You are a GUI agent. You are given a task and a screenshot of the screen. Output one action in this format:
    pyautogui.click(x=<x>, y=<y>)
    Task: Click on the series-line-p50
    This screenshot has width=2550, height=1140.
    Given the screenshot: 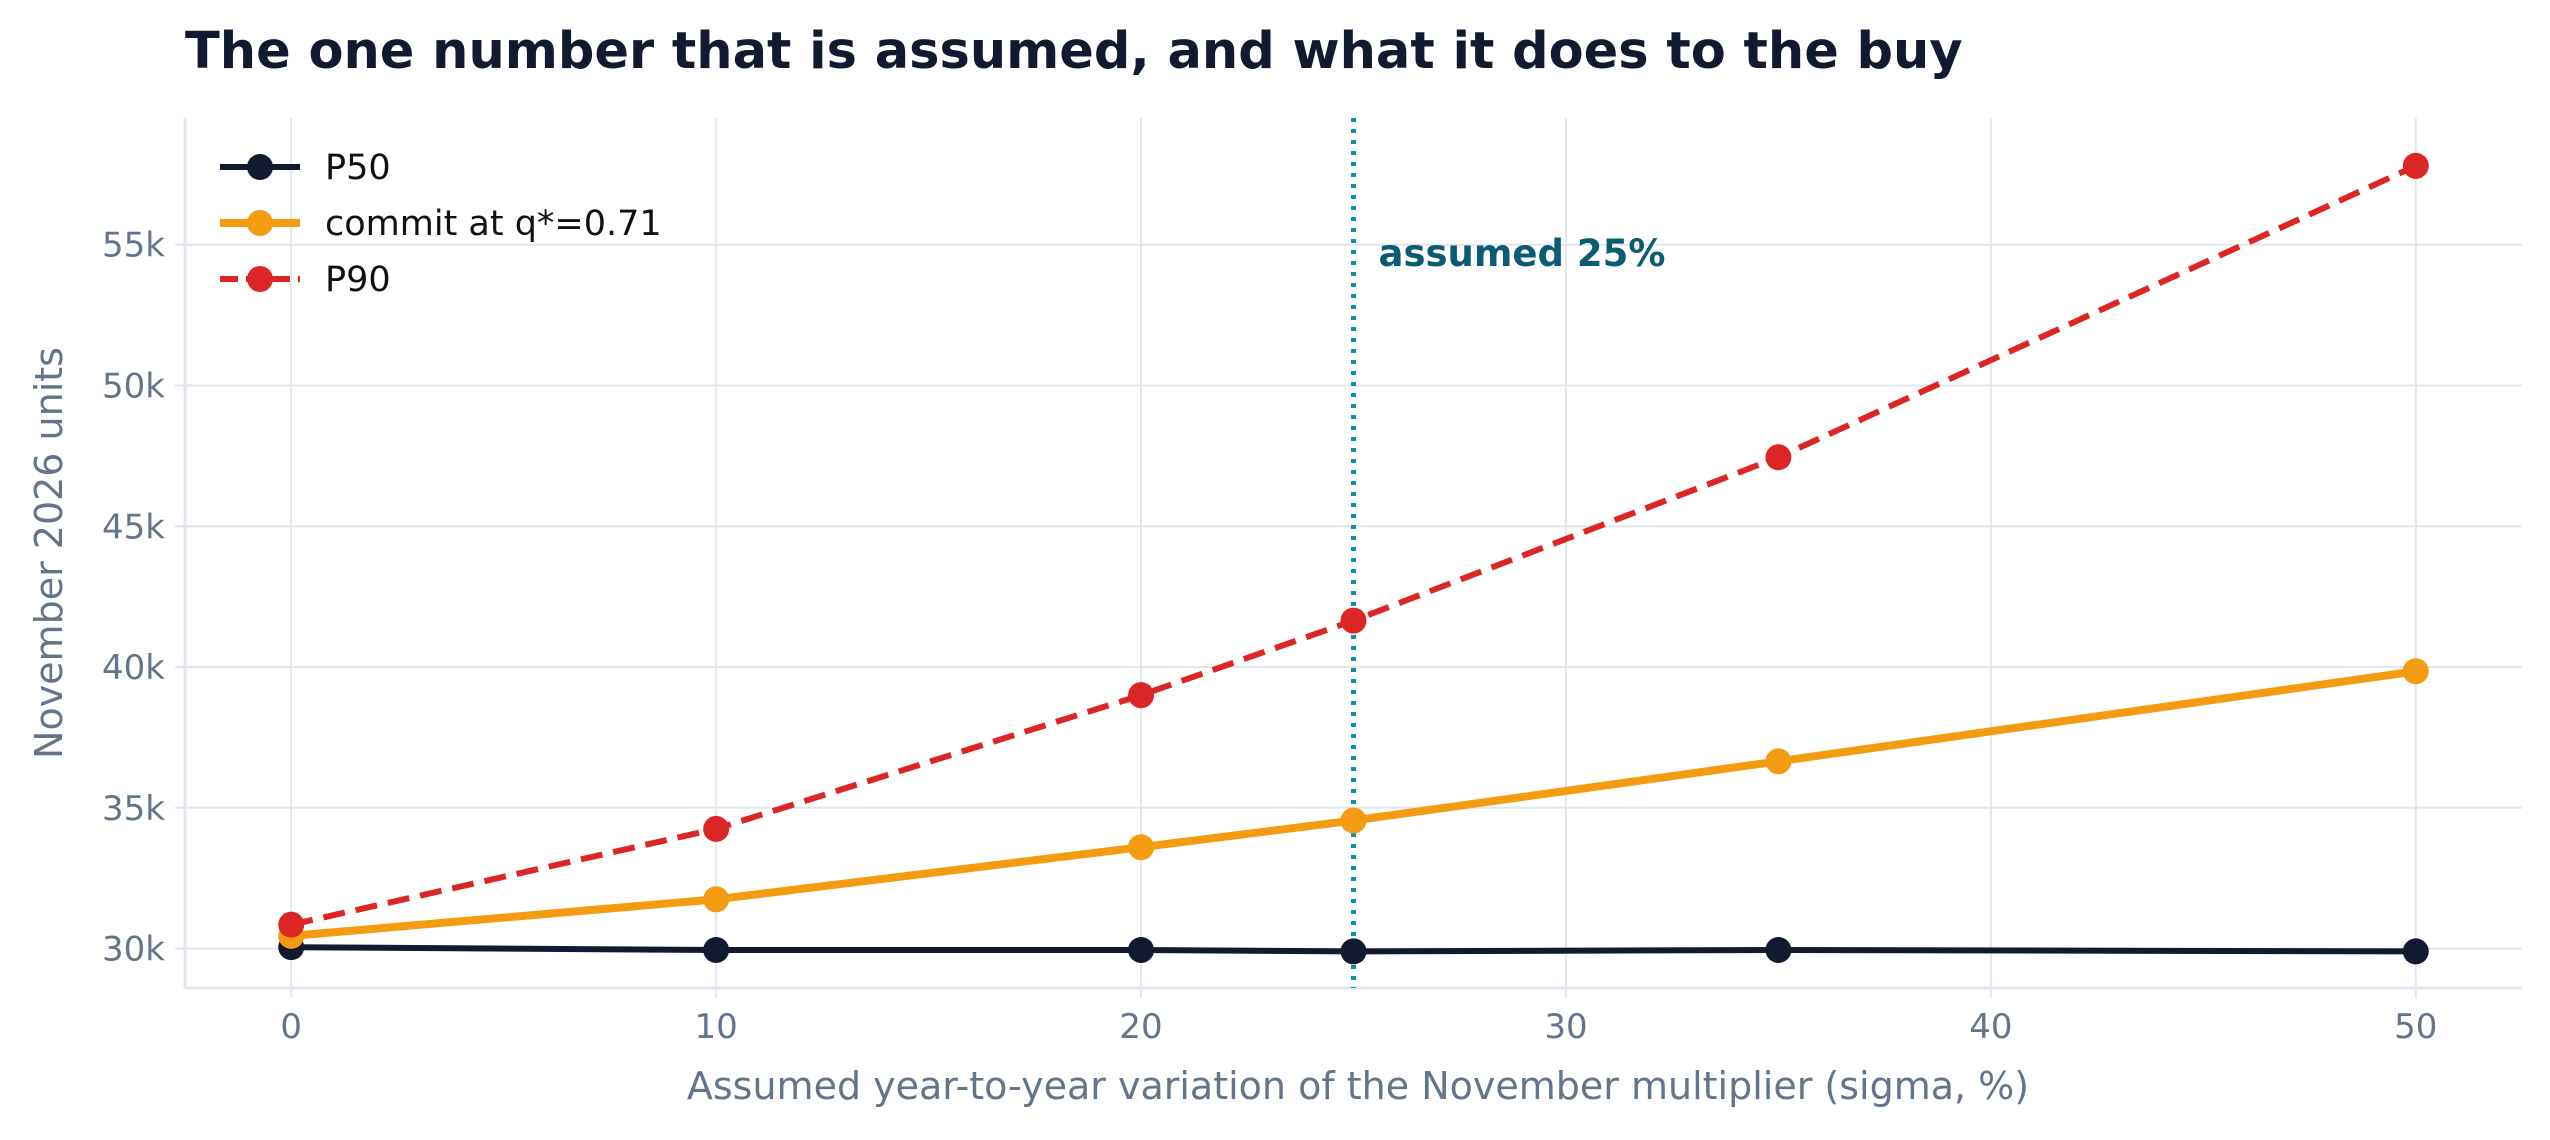 What is the action you would take?
    pyautogui.click(x=1353, y=949)
    